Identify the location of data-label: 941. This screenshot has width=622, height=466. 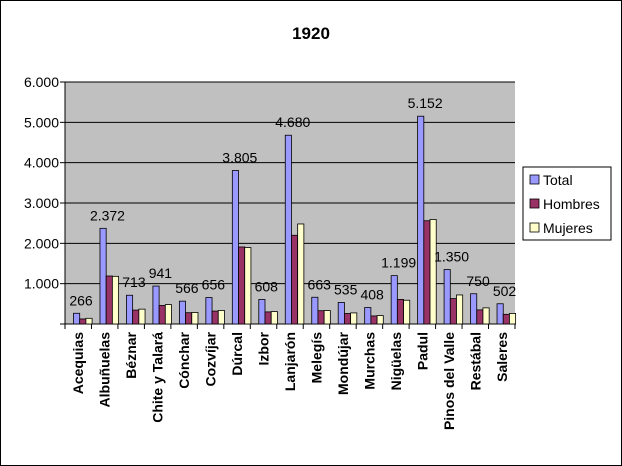
(161, 273).